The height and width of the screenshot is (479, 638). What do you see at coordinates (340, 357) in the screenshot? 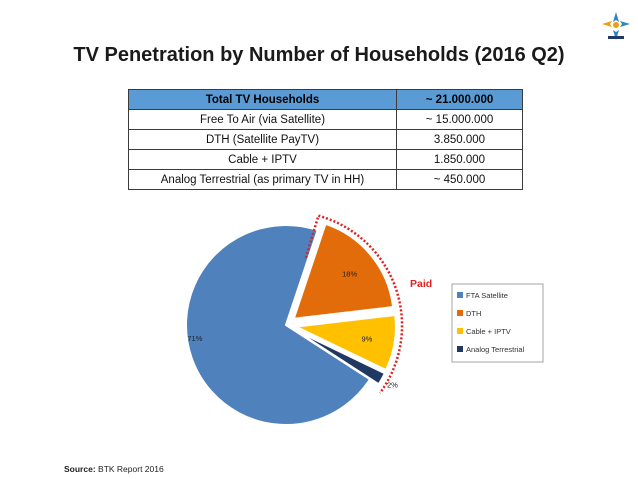
I see `pie-slice-analog-terrestrial` at bounding box center [340, 357].